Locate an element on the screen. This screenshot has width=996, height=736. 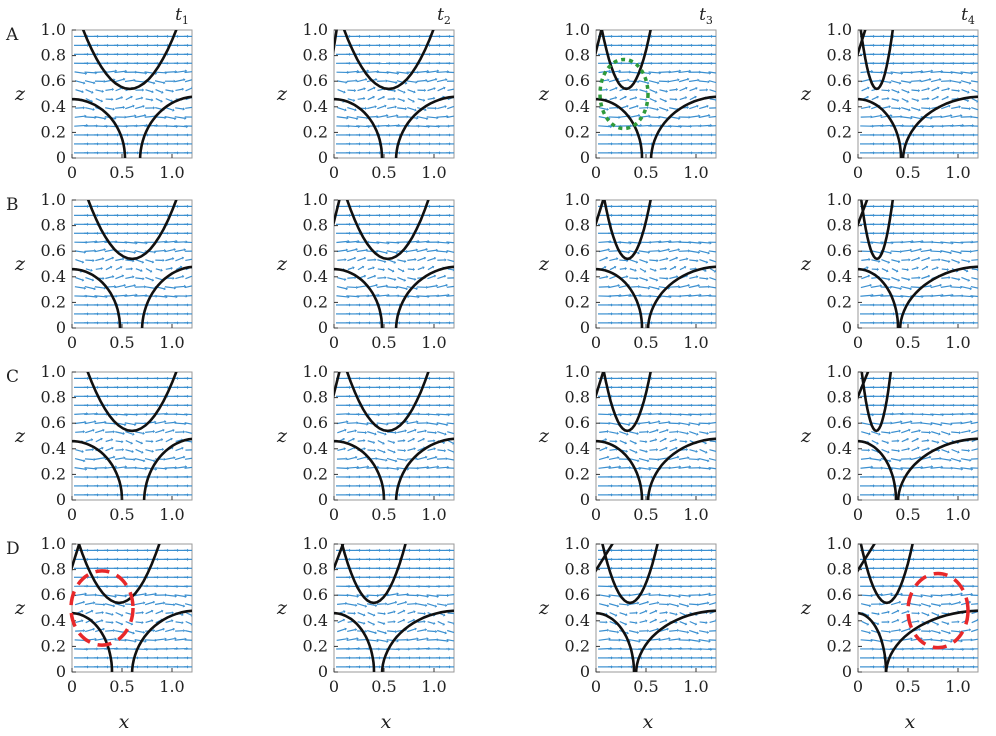
x-tick-label: 1.0 is located at coordinates (957, 514).